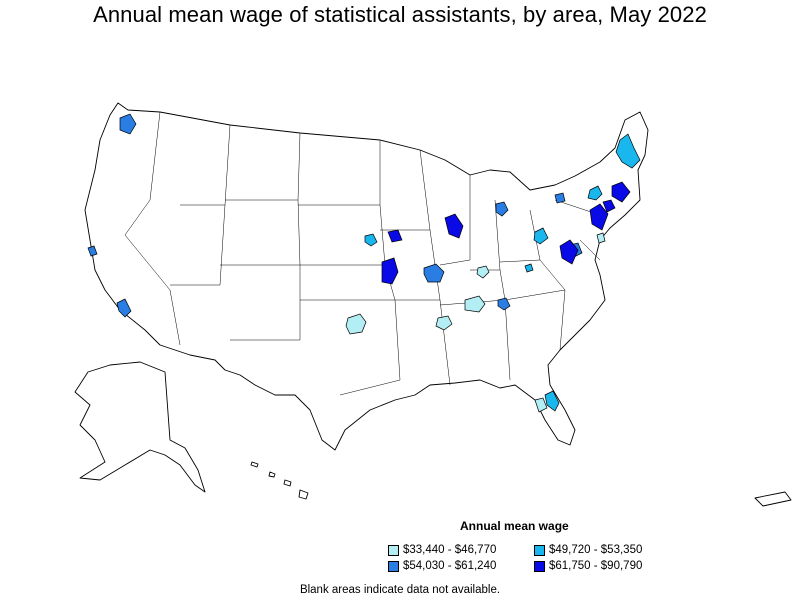  I want to click on legend-label-4: $61,750 - $90,790, so click(596, 566).